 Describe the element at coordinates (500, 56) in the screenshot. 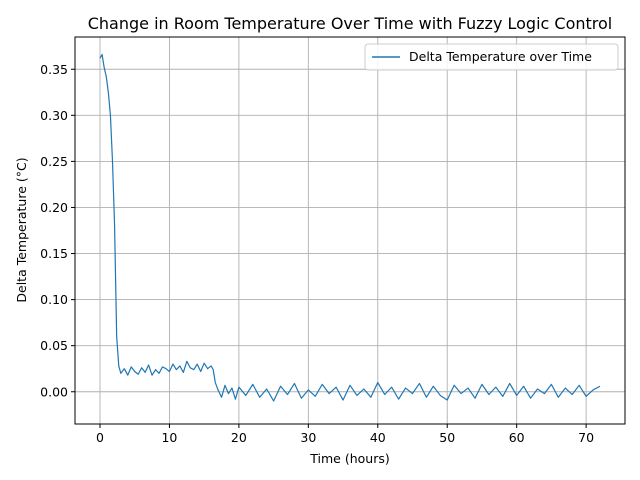

I see `legend-label: Delta Temperature over Time` at that location.